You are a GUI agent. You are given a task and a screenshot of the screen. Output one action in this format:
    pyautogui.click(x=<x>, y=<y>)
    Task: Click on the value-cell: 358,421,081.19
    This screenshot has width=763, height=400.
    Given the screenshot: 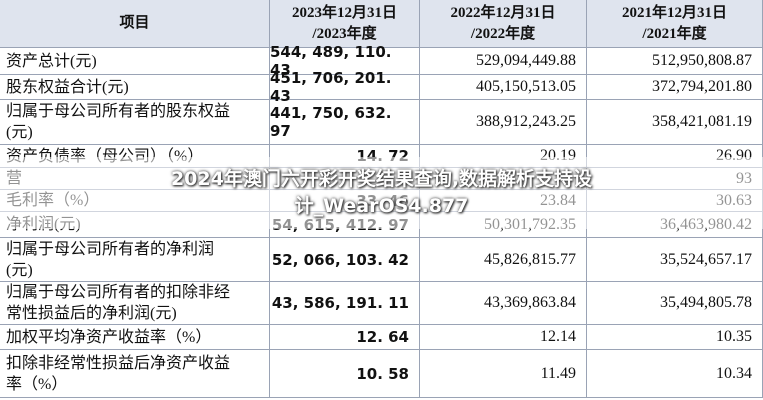 What is the action you would take?
    pyautogui.click(x=675, y=122)
    